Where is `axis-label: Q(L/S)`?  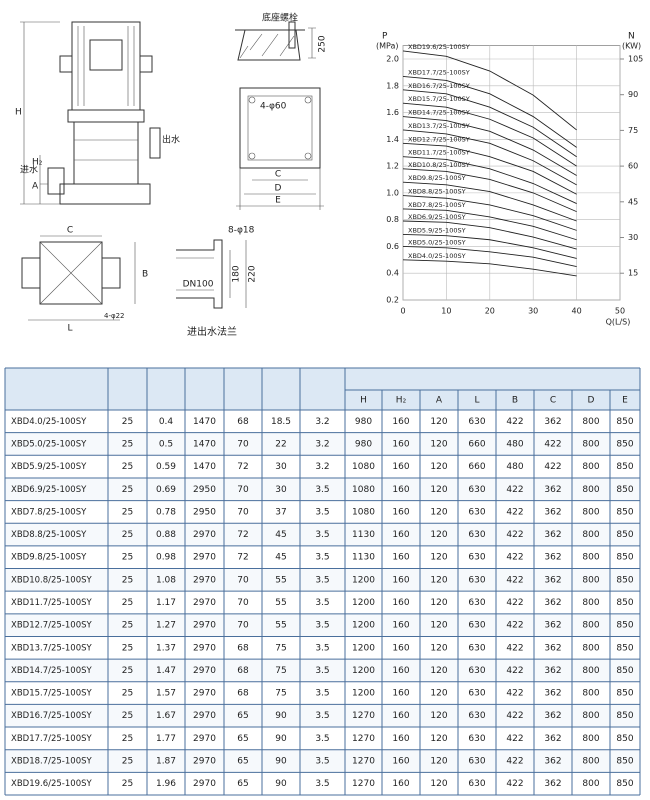 axis-label: Q(L/S) is located at coordinates (618, 322).